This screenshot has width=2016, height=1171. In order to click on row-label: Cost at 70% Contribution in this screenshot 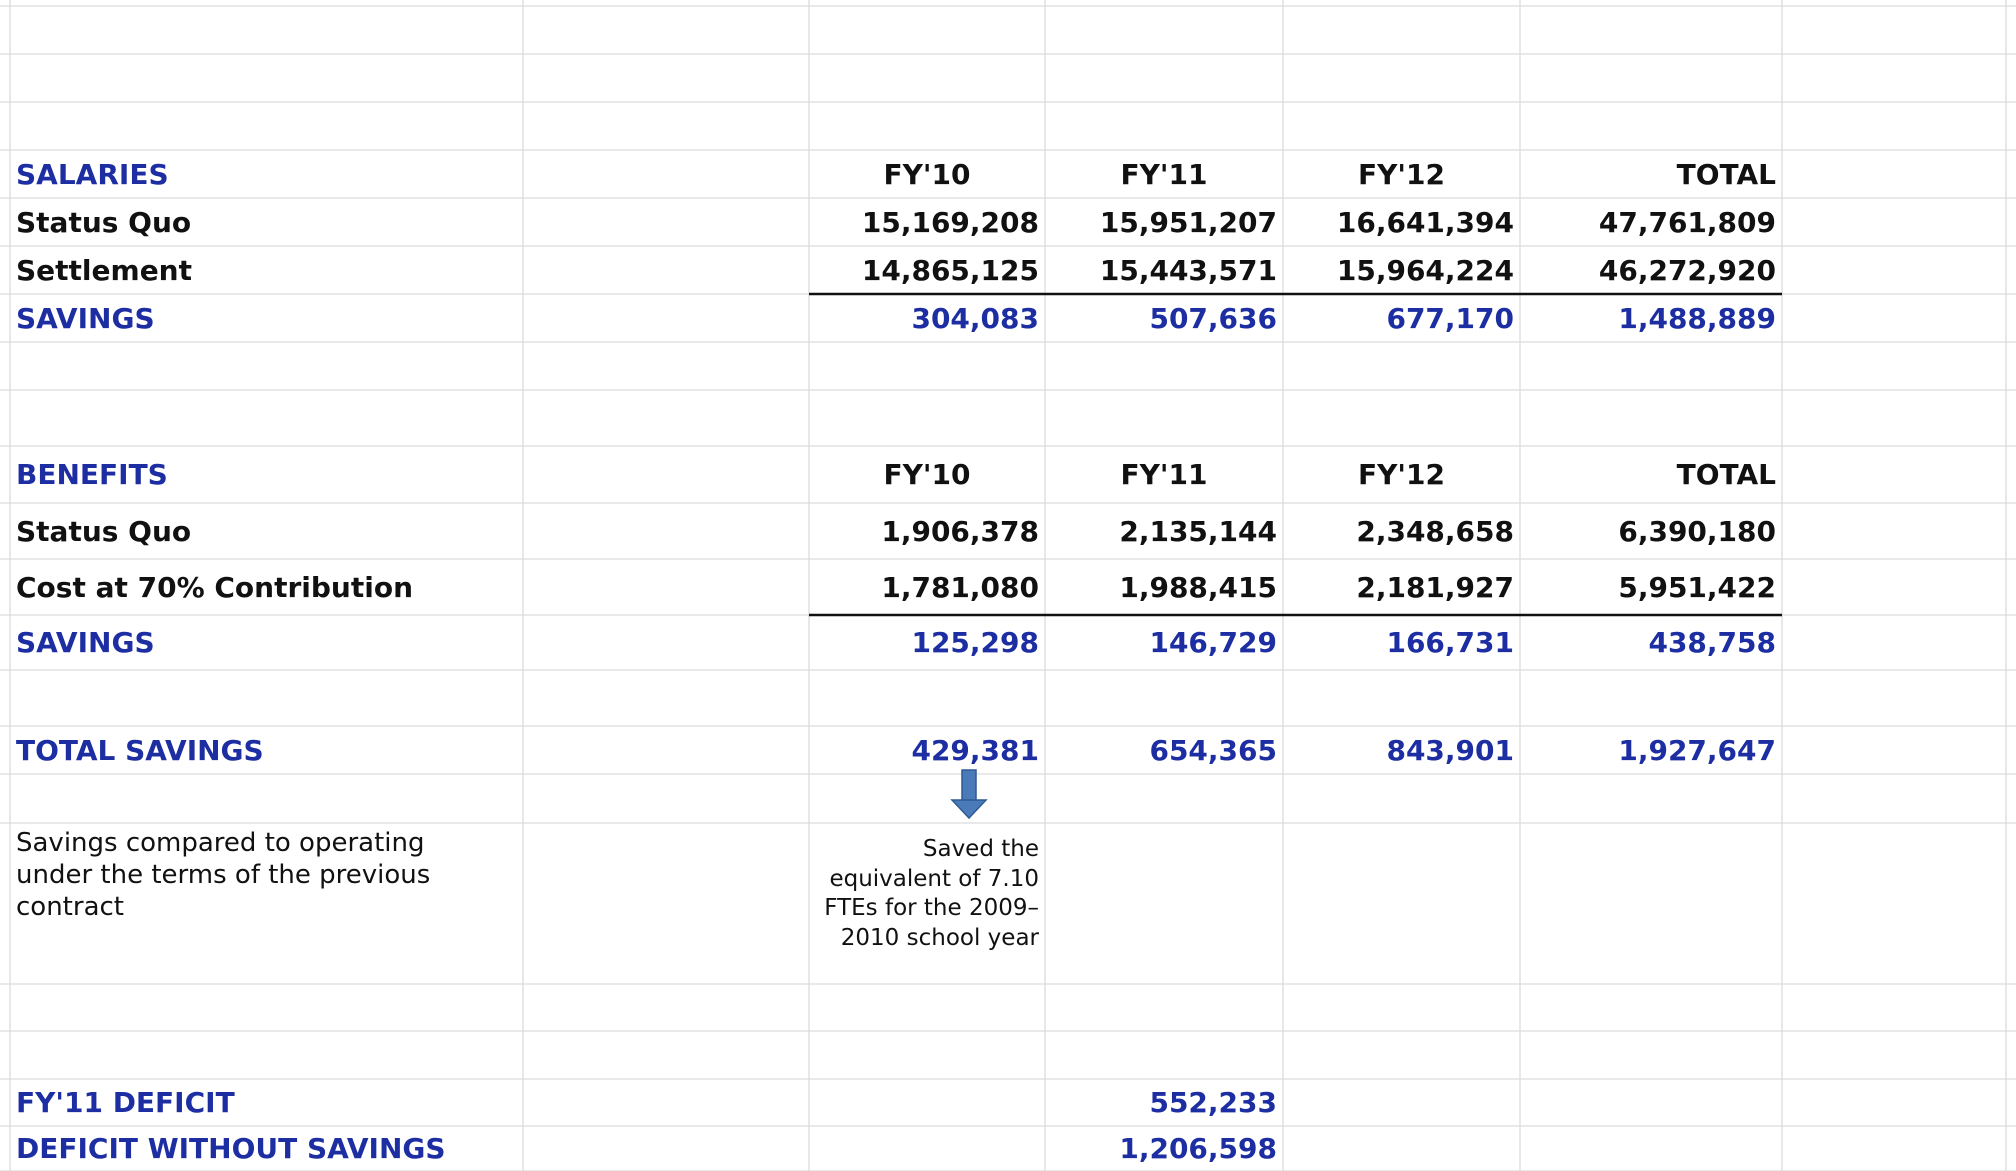, I will do `click(215, 587)`.